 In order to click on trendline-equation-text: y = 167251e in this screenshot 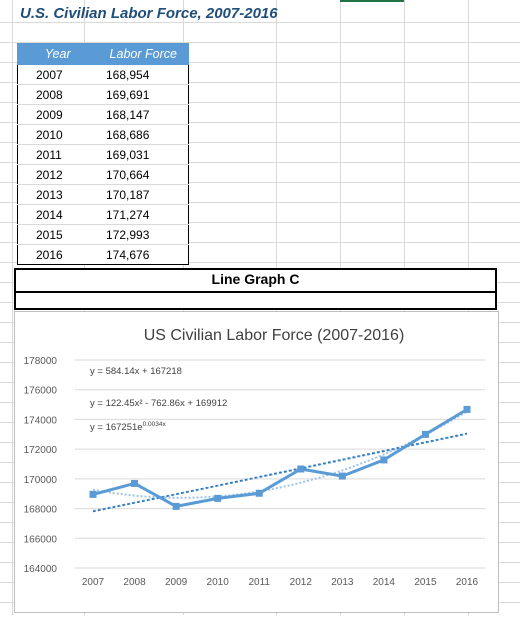, I will do `click(116, 427)`.